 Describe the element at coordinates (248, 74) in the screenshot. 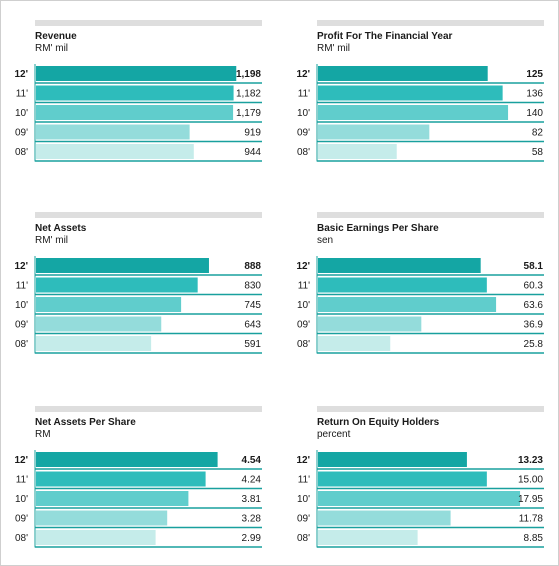

I see `data-label: 1,198` at that location.